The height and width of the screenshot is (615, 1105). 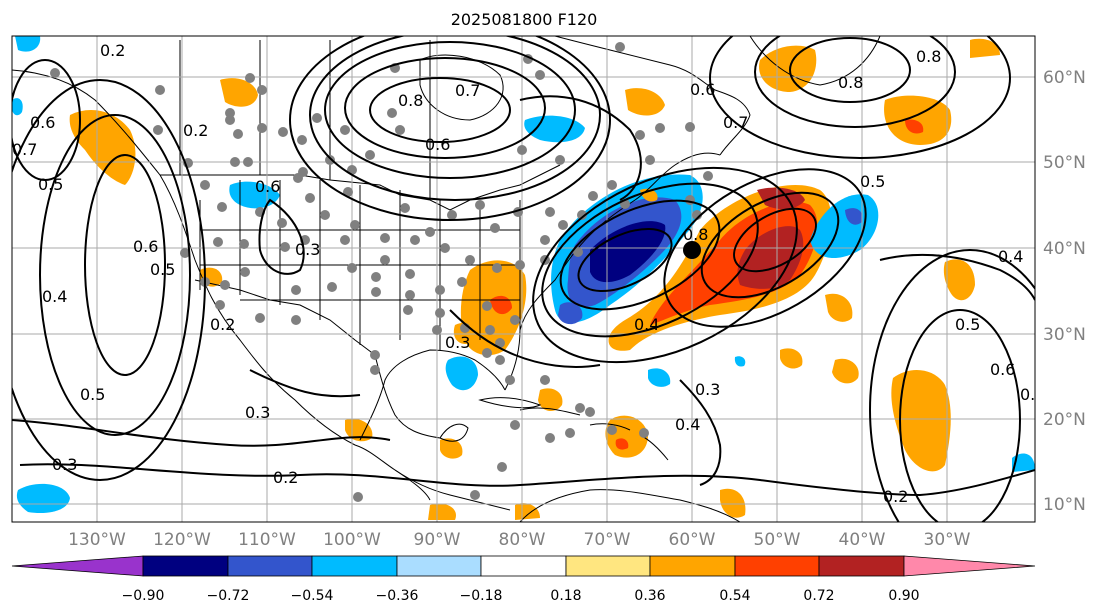 What do you see at coordinates (182, 540) in the screenshot?
I see `lon-label: 120°W` at bounding box center [182, 540].